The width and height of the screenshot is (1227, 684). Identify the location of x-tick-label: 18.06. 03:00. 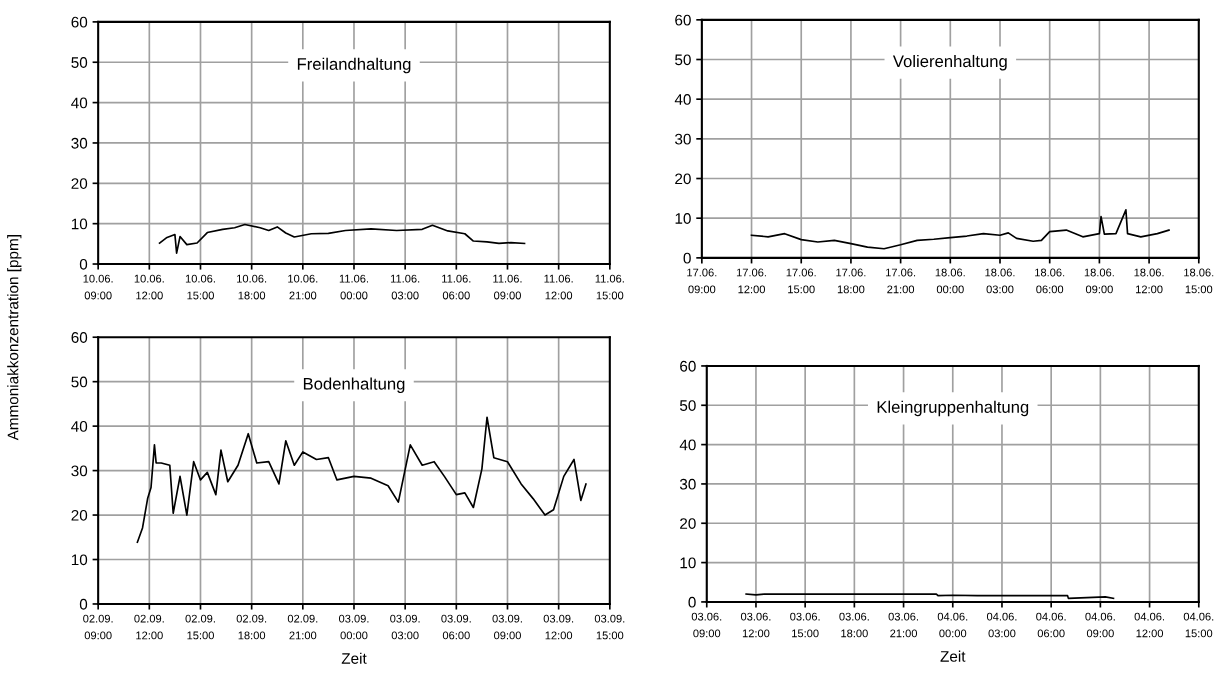
(1000, 281).